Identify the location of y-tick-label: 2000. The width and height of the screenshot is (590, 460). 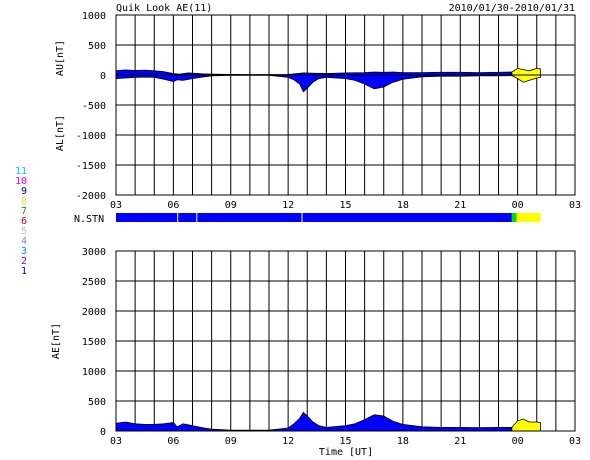
(94, 312).